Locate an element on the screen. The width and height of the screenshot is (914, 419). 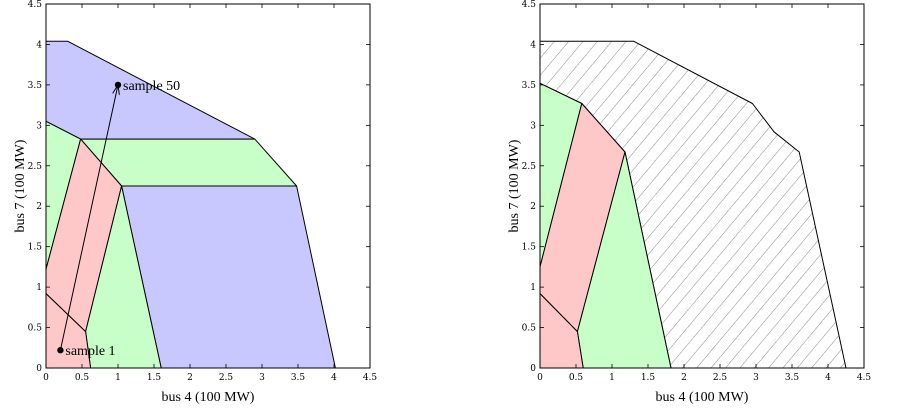
sample-label: sample 1 is located at coordinates (90, 351).